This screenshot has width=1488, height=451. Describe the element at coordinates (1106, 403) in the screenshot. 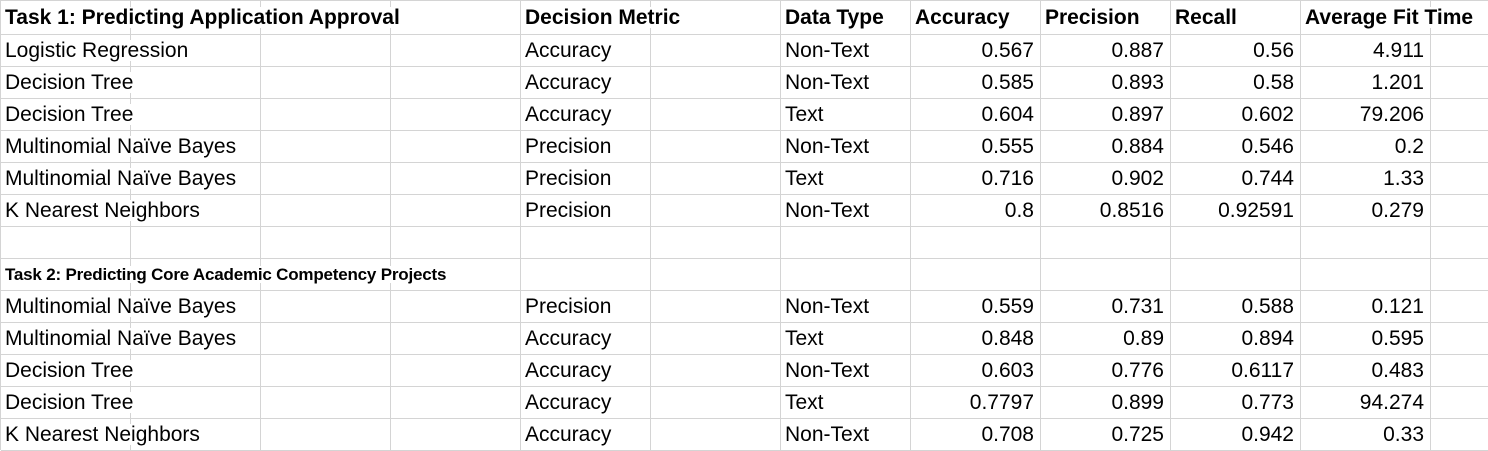

I see `precision-cell: 0.899` at that location.